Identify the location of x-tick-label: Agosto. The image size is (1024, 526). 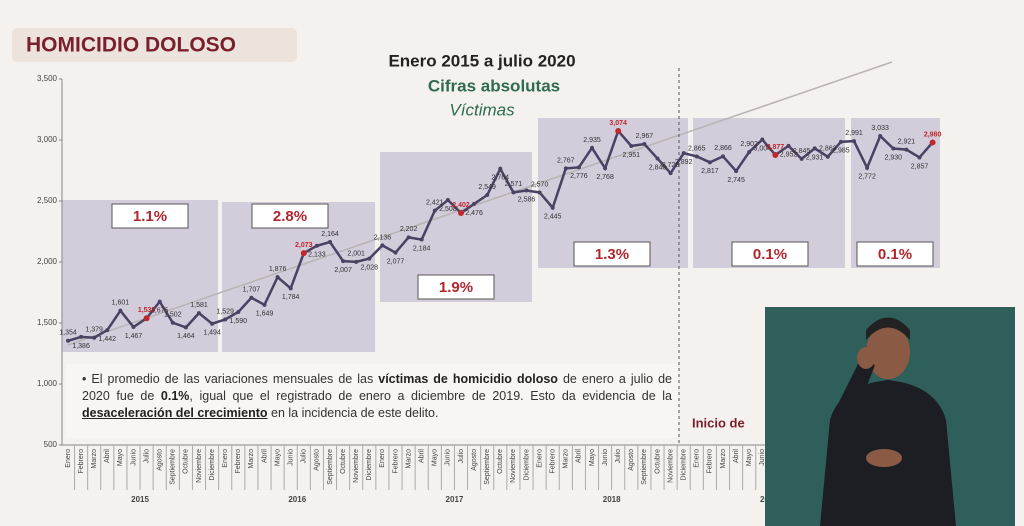
(474, 460).